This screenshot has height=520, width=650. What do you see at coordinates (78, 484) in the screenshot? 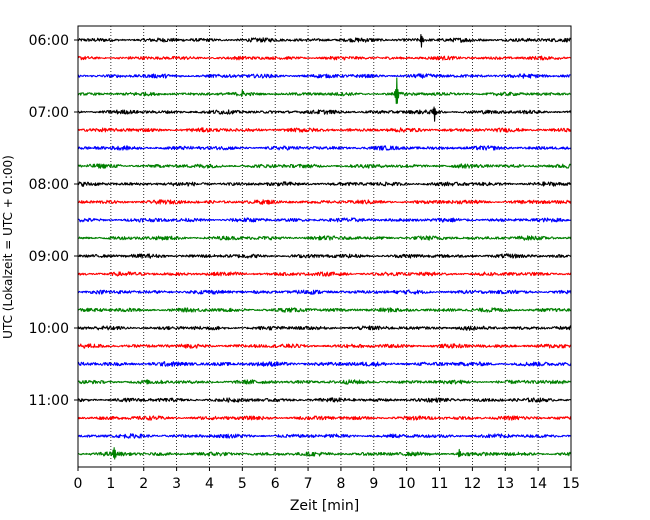
I see `x-tick-label: 0` at bounding box center [78, 484].